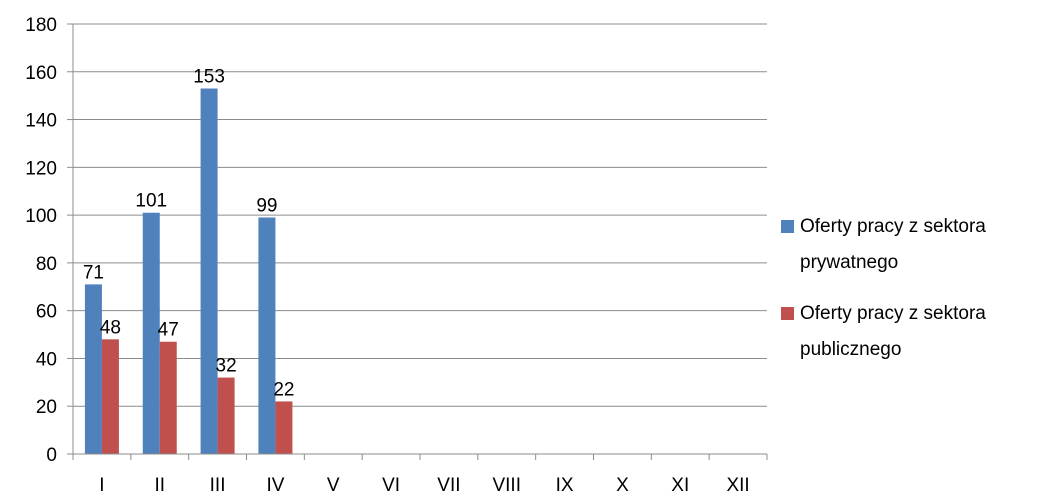  What do you see at coordinates (168, 330) in the screenshot?
I see `data-label: 47` at bounding box center [168, 330].